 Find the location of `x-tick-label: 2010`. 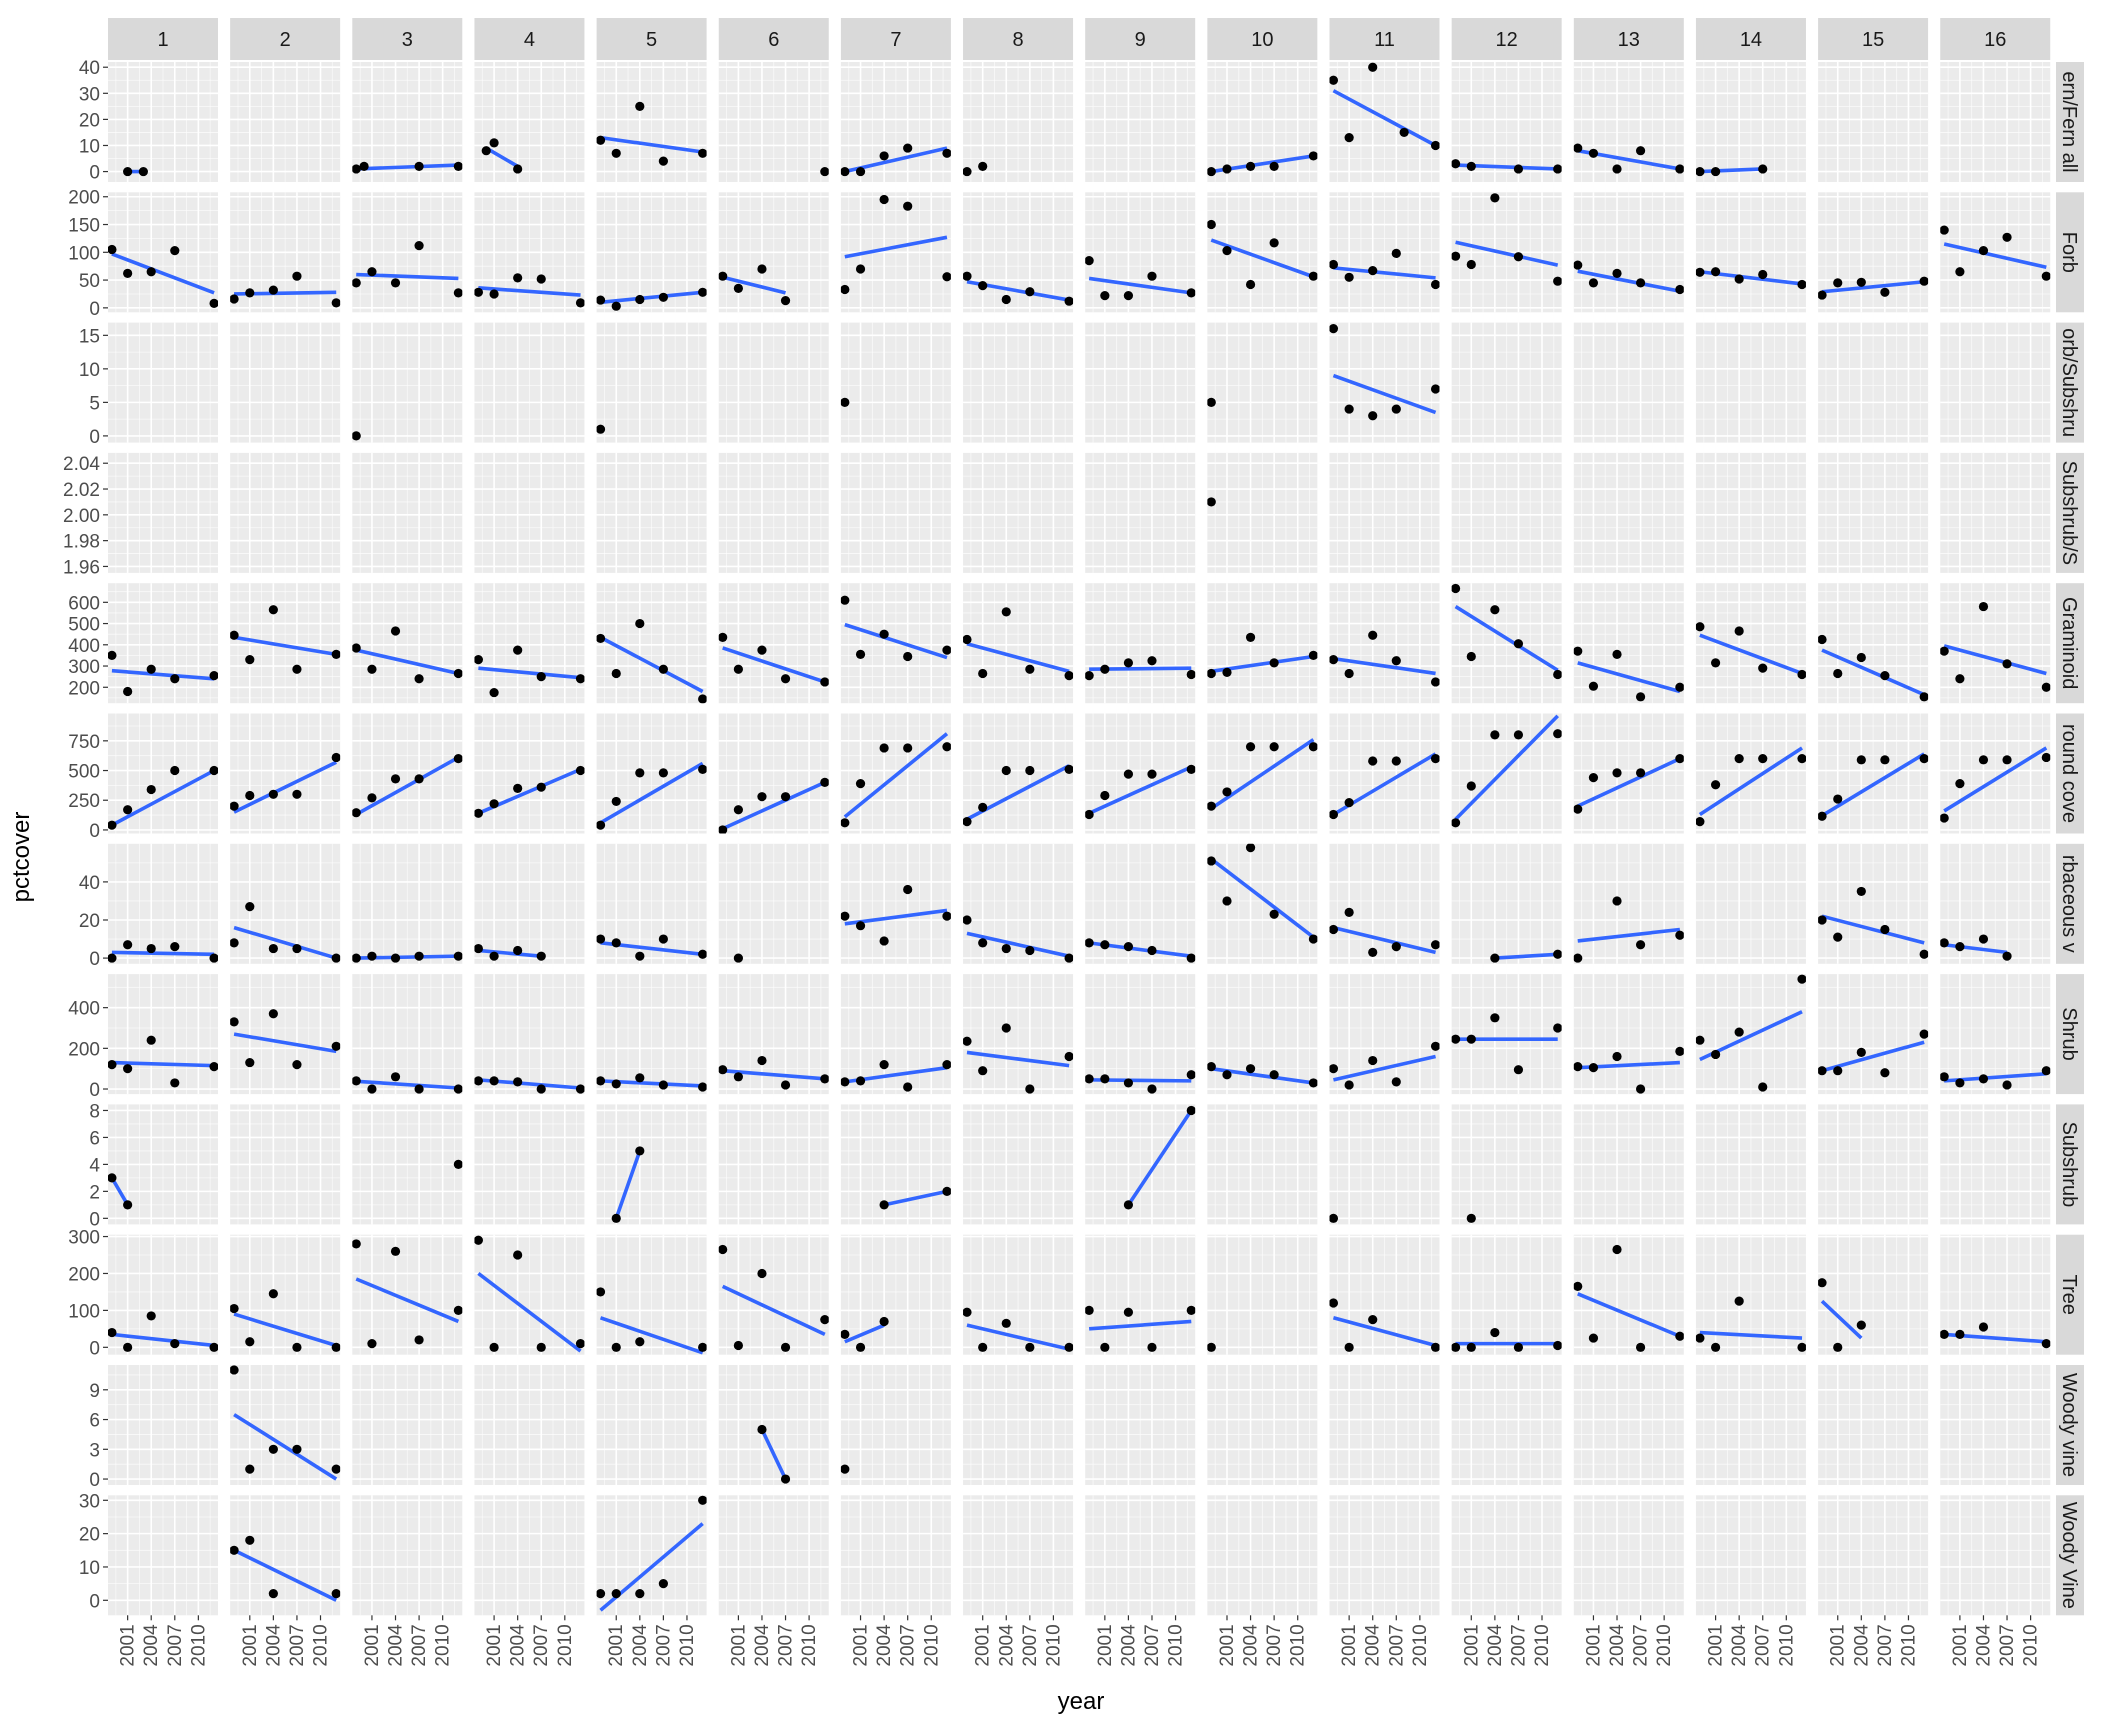

x-tick-label: 2010 is located at coordinates (1176, 1645).